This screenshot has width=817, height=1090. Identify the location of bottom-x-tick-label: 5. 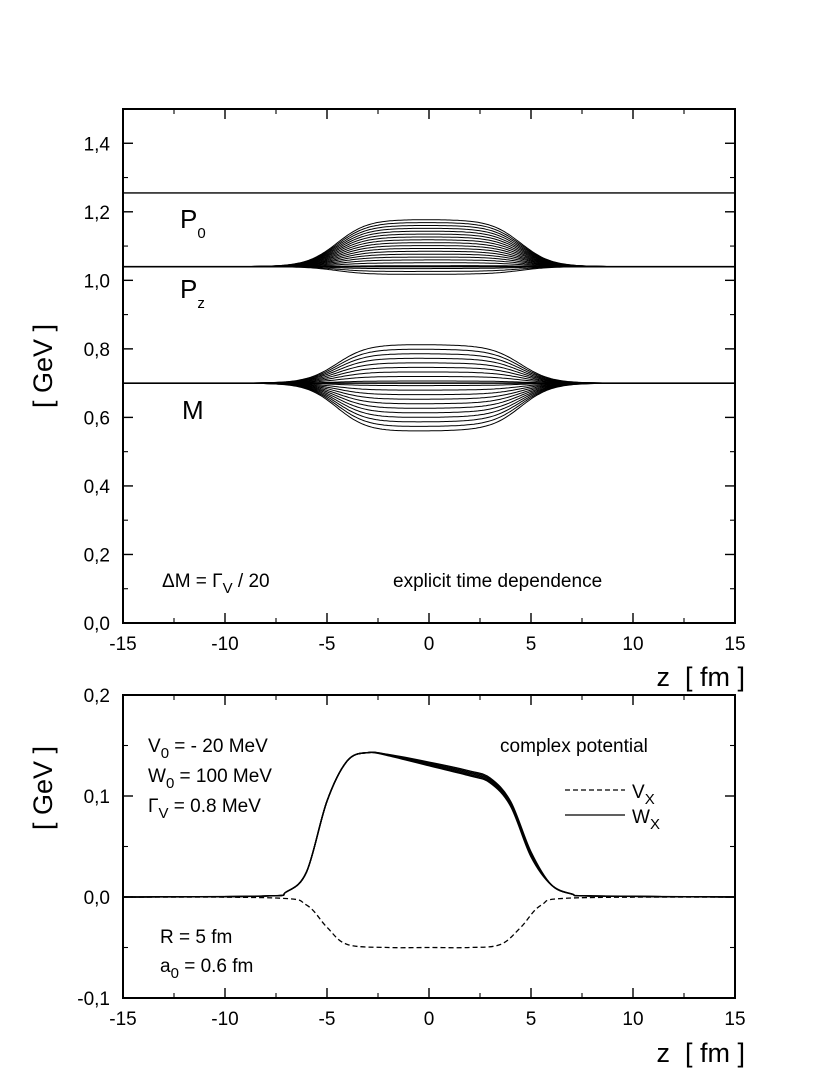
(531, 1019).